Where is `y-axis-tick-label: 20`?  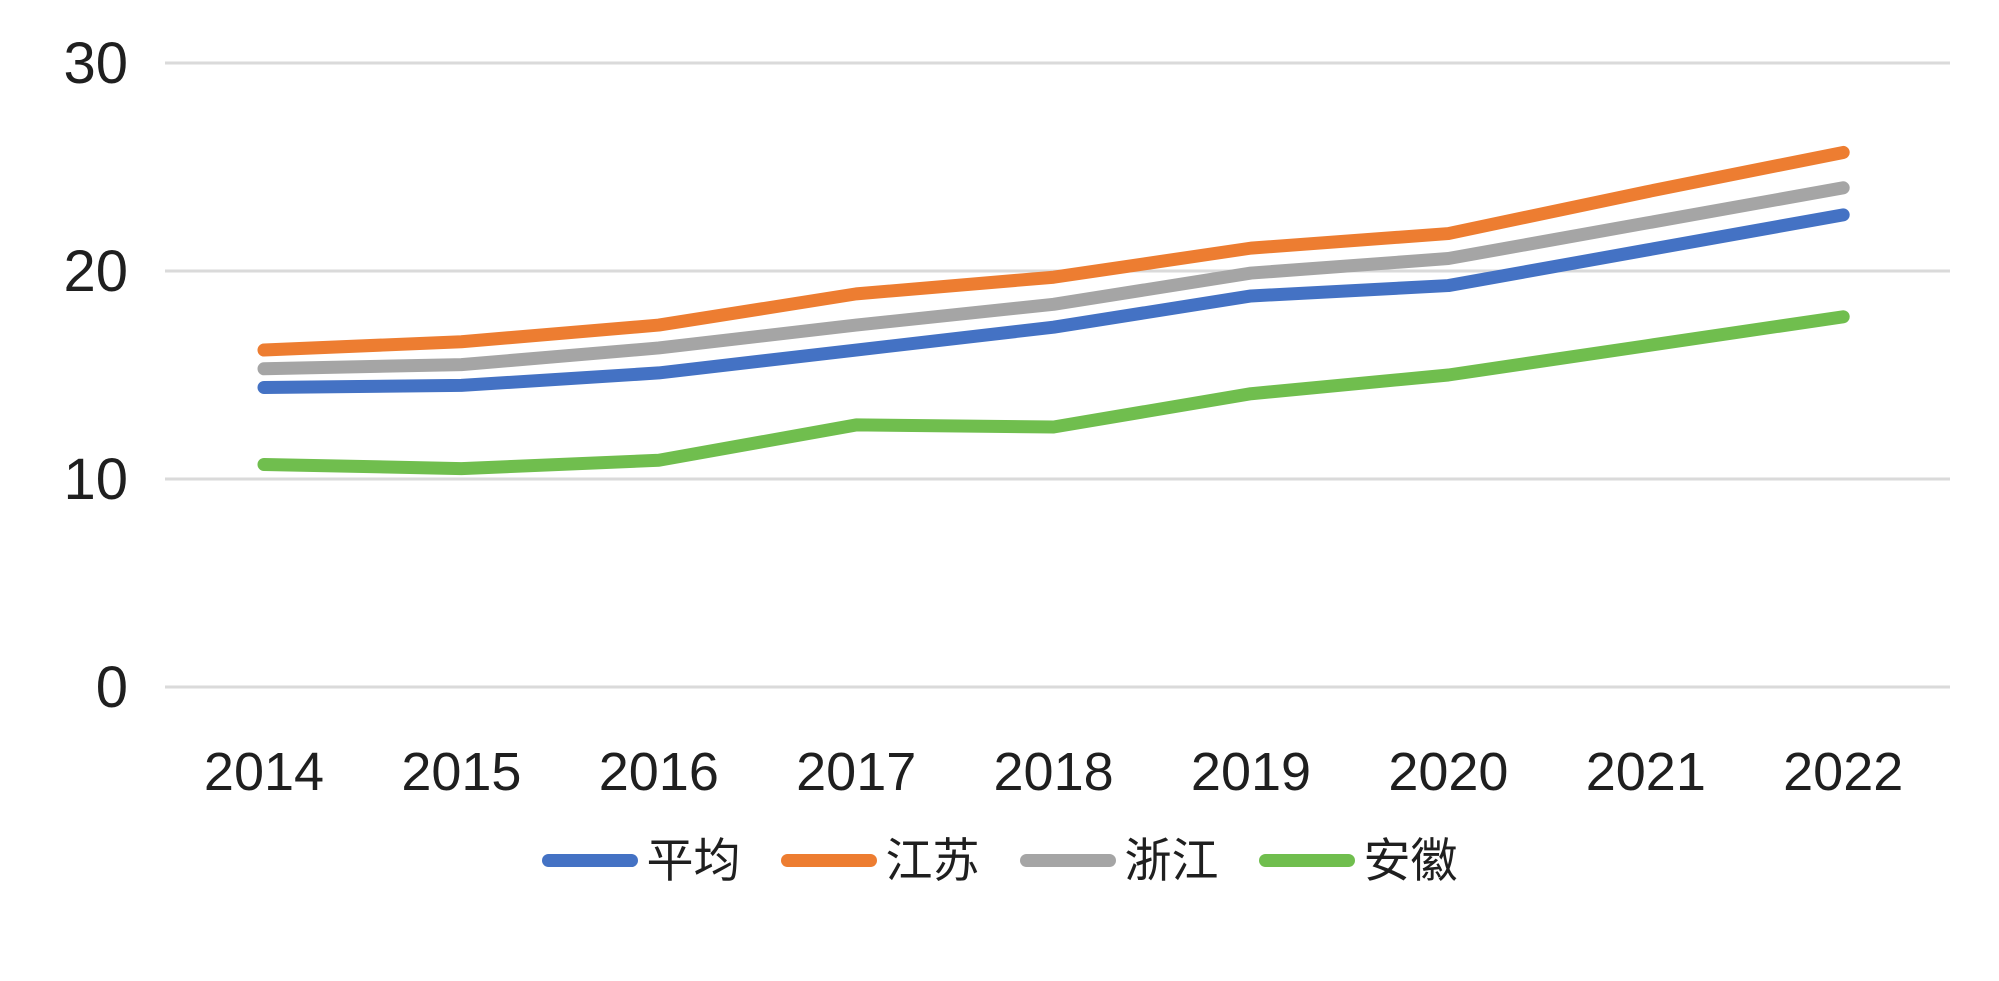
y-axis-tick-label: 20 is located at coordinates (95, 271).